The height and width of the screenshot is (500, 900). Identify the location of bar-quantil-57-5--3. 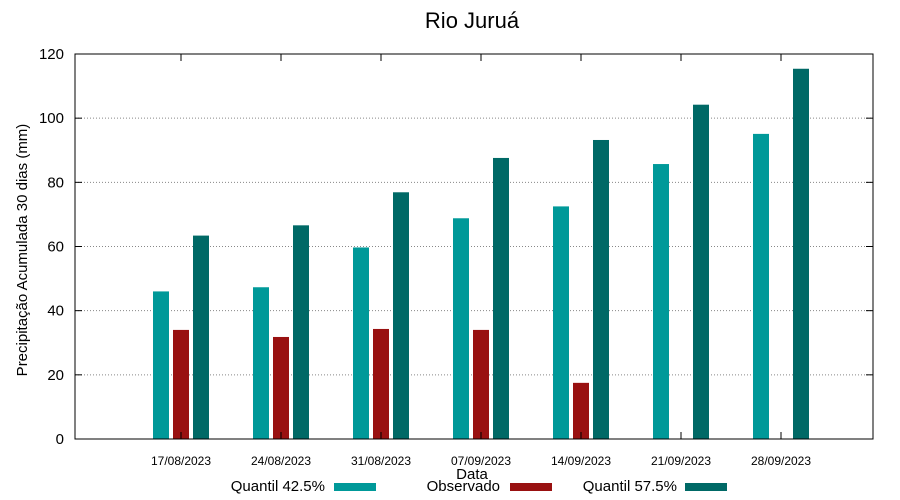
(501, 298).